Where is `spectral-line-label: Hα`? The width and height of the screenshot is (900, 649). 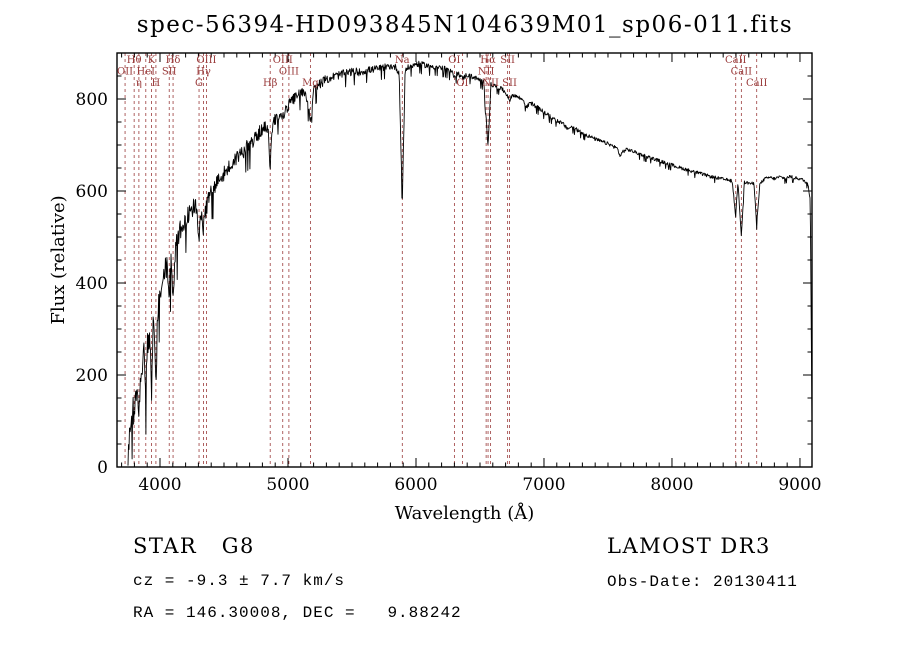
spectral-line-label: Hα is located at coordinates (488, 60).